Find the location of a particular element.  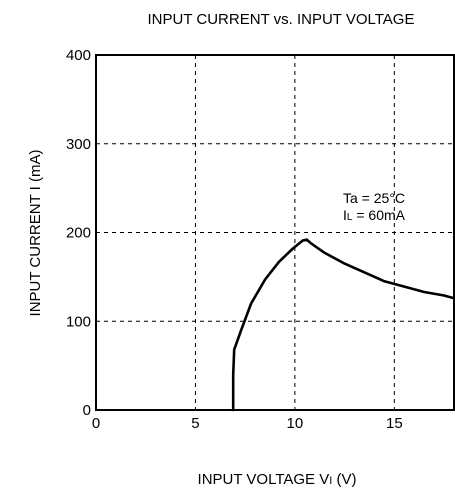

y-tick-label: 200 is located at coordinates (78, 233).